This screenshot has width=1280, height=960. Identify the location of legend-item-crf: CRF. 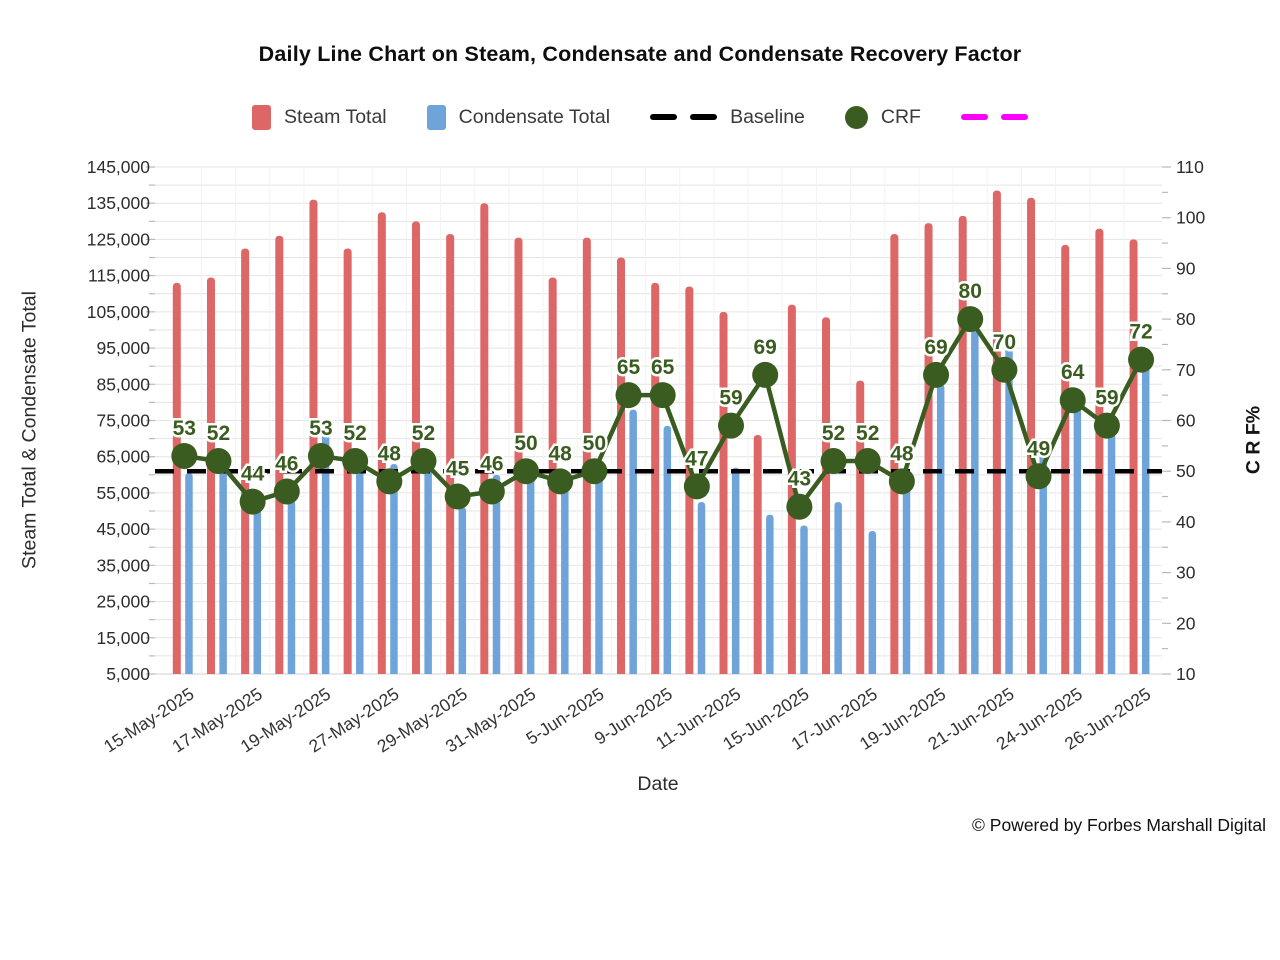
(882, 117).